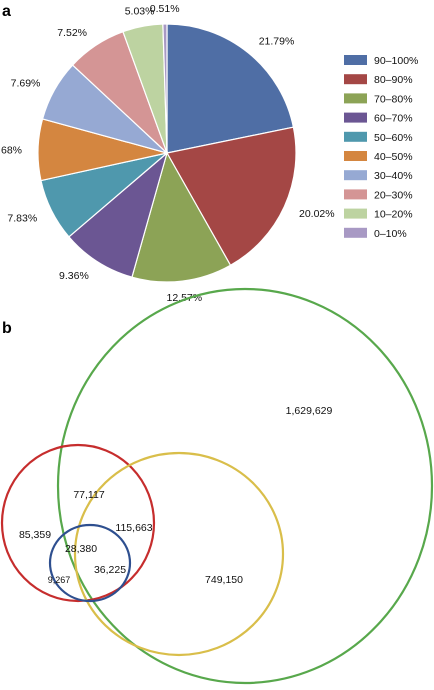  Describe the element at coordinates (393, 138) in the screenshot. I see `legend-label: 50–60%` at that location.